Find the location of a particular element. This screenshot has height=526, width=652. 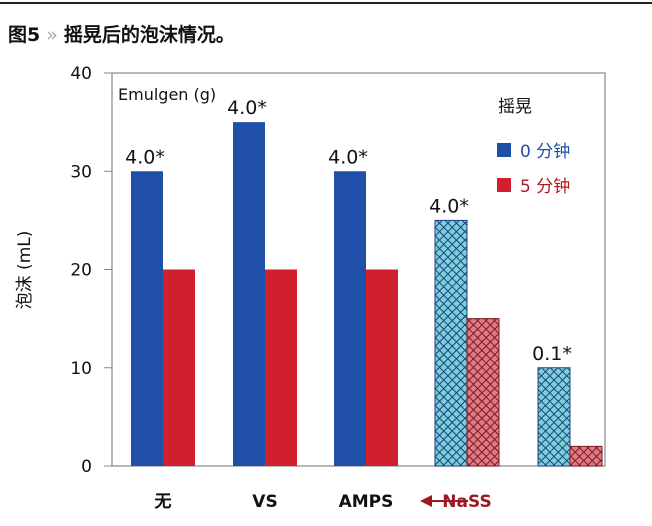

legend-label-0: 0 分钟 is located at coordinates (545, 152).